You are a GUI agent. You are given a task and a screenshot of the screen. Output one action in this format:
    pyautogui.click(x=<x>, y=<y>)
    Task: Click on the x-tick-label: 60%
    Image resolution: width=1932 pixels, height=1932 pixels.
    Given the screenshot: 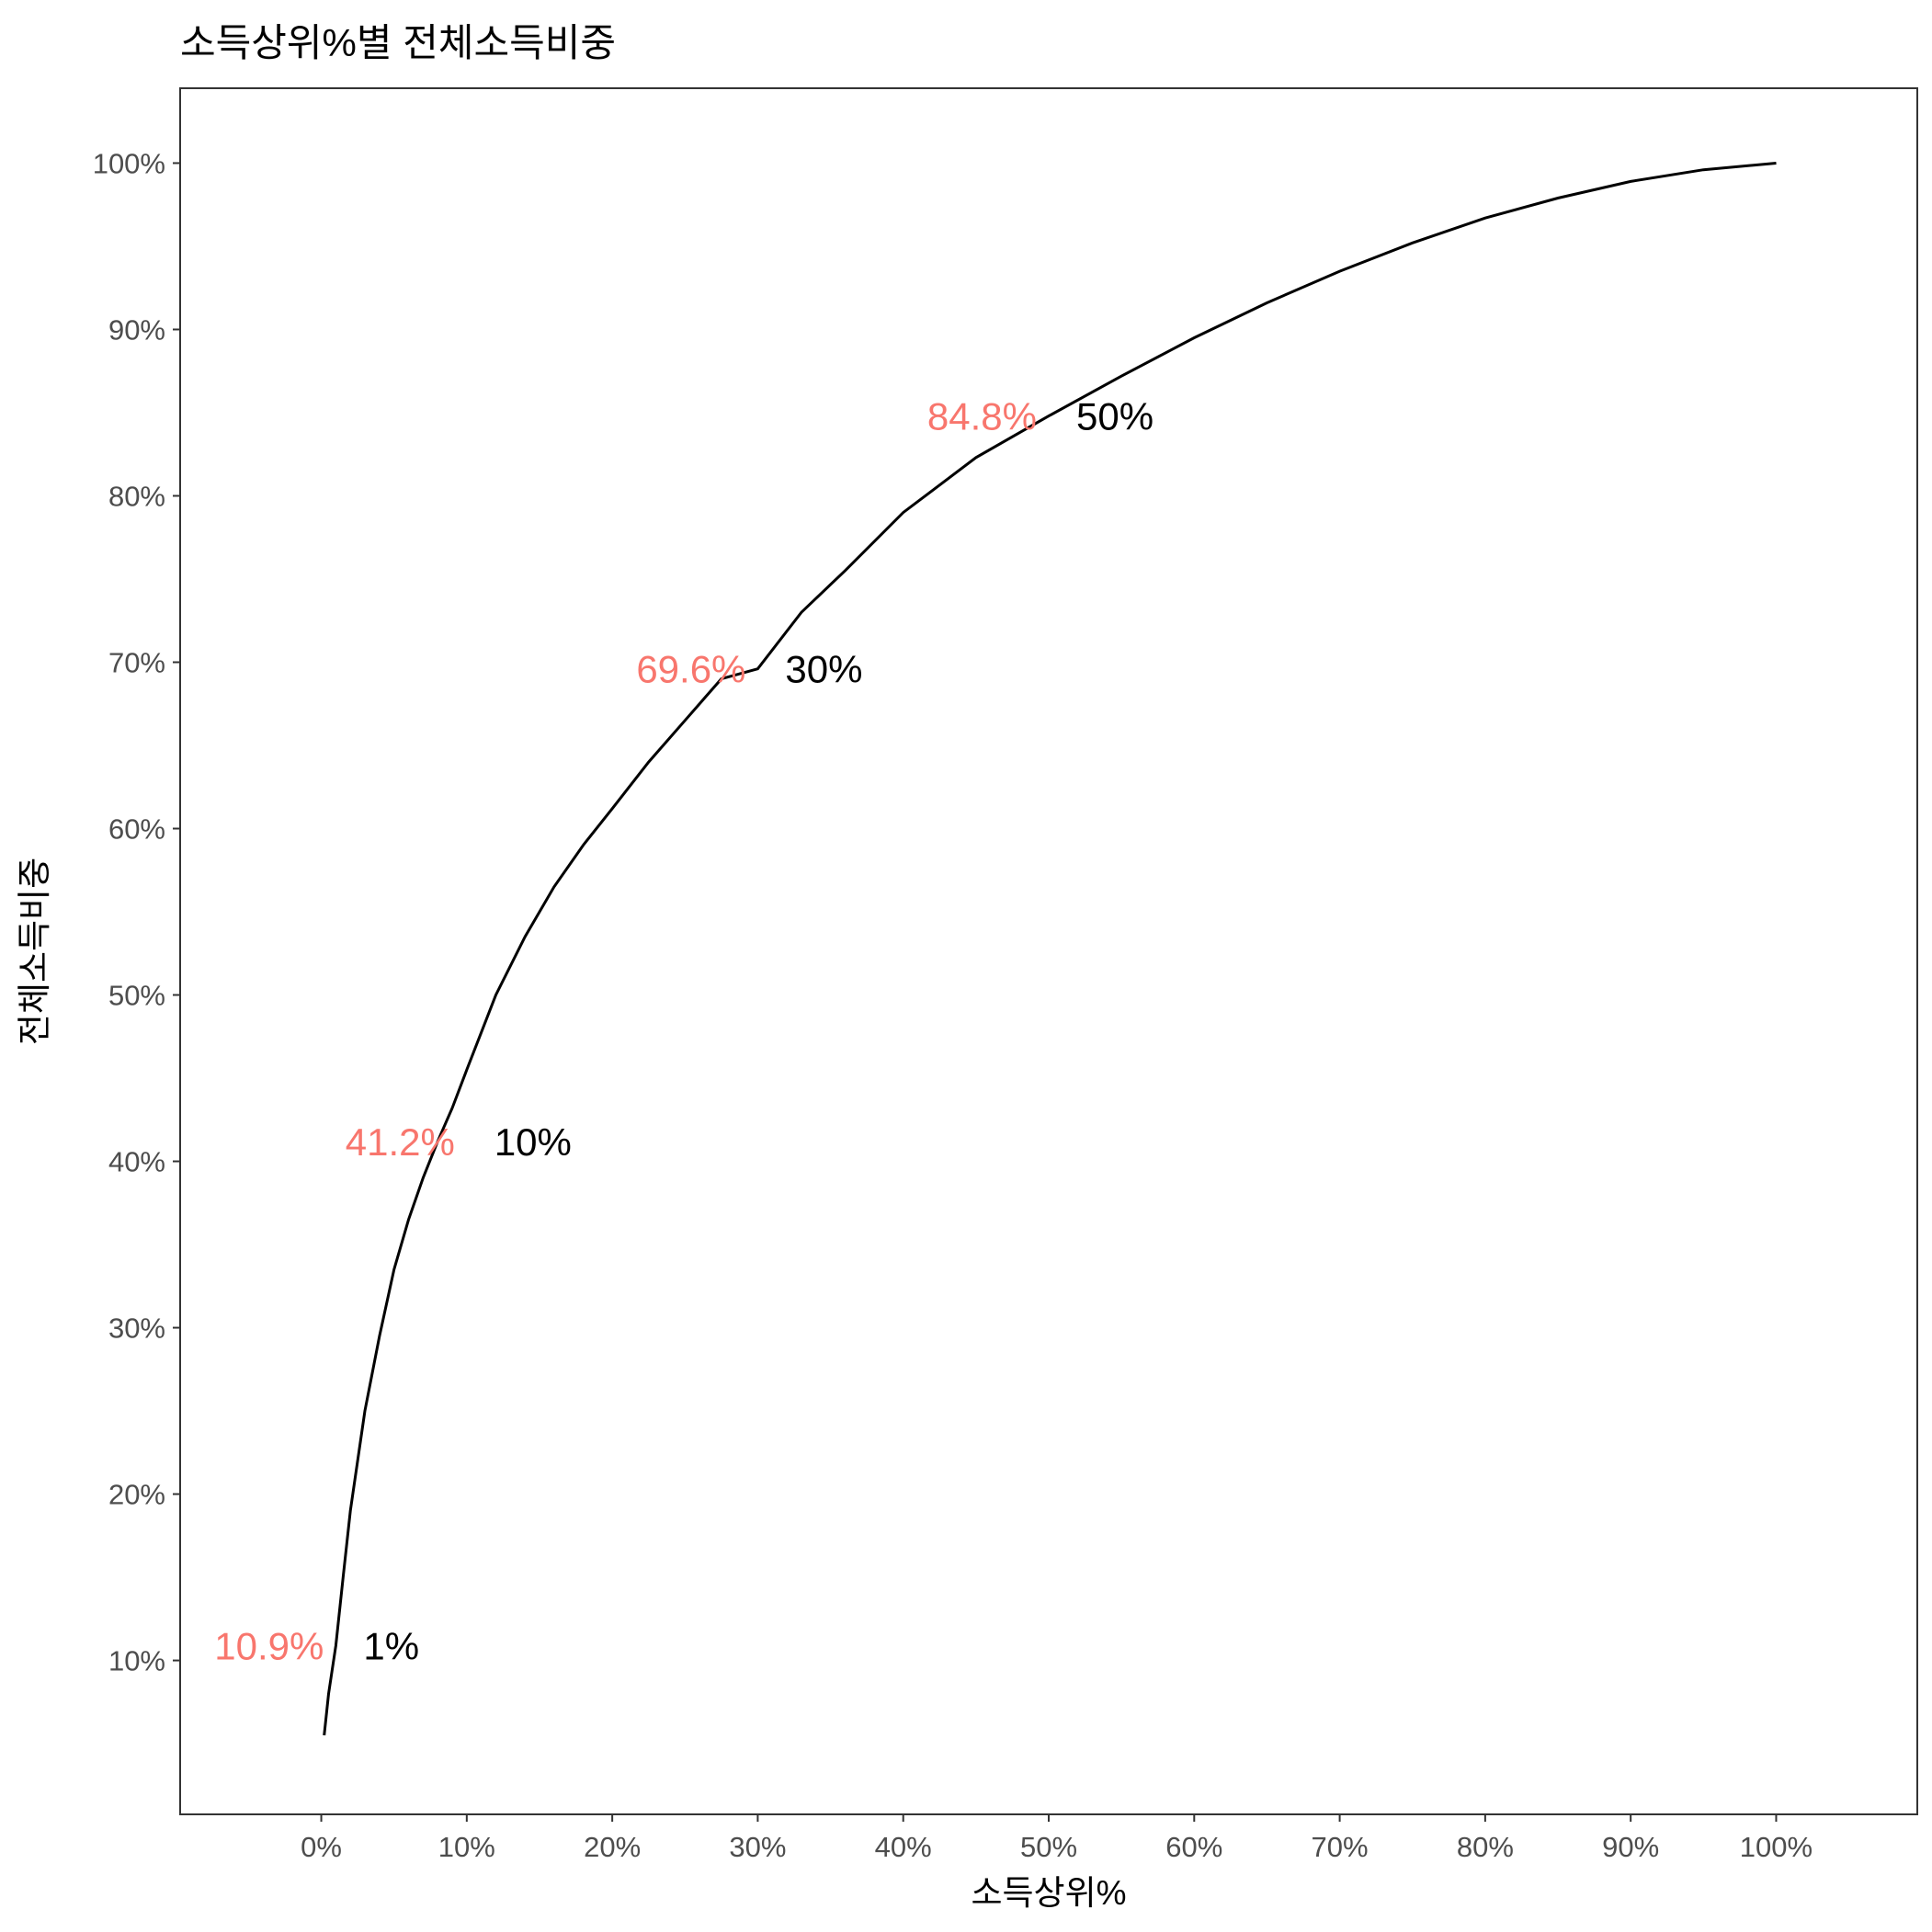 What is the action you would take?
    pyautogui.click(x=1193, y=1847)
    